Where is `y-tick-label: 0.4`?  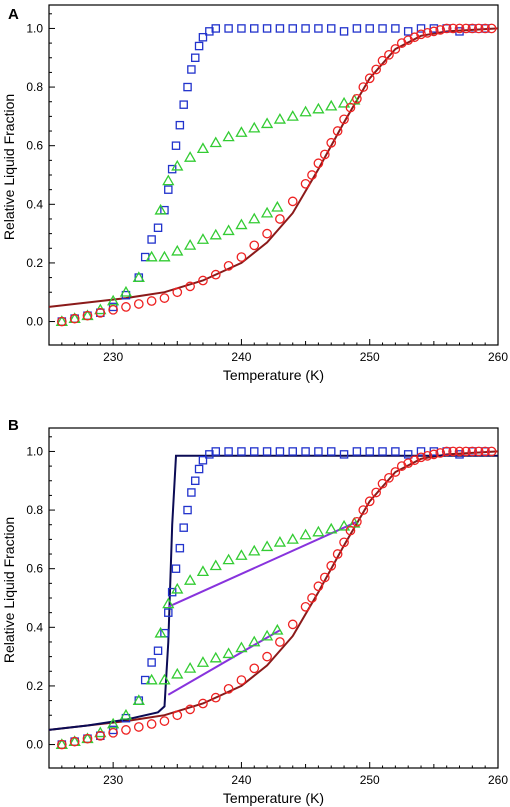 y-tick-label: 0.4 is located at coordinates (34, 627).